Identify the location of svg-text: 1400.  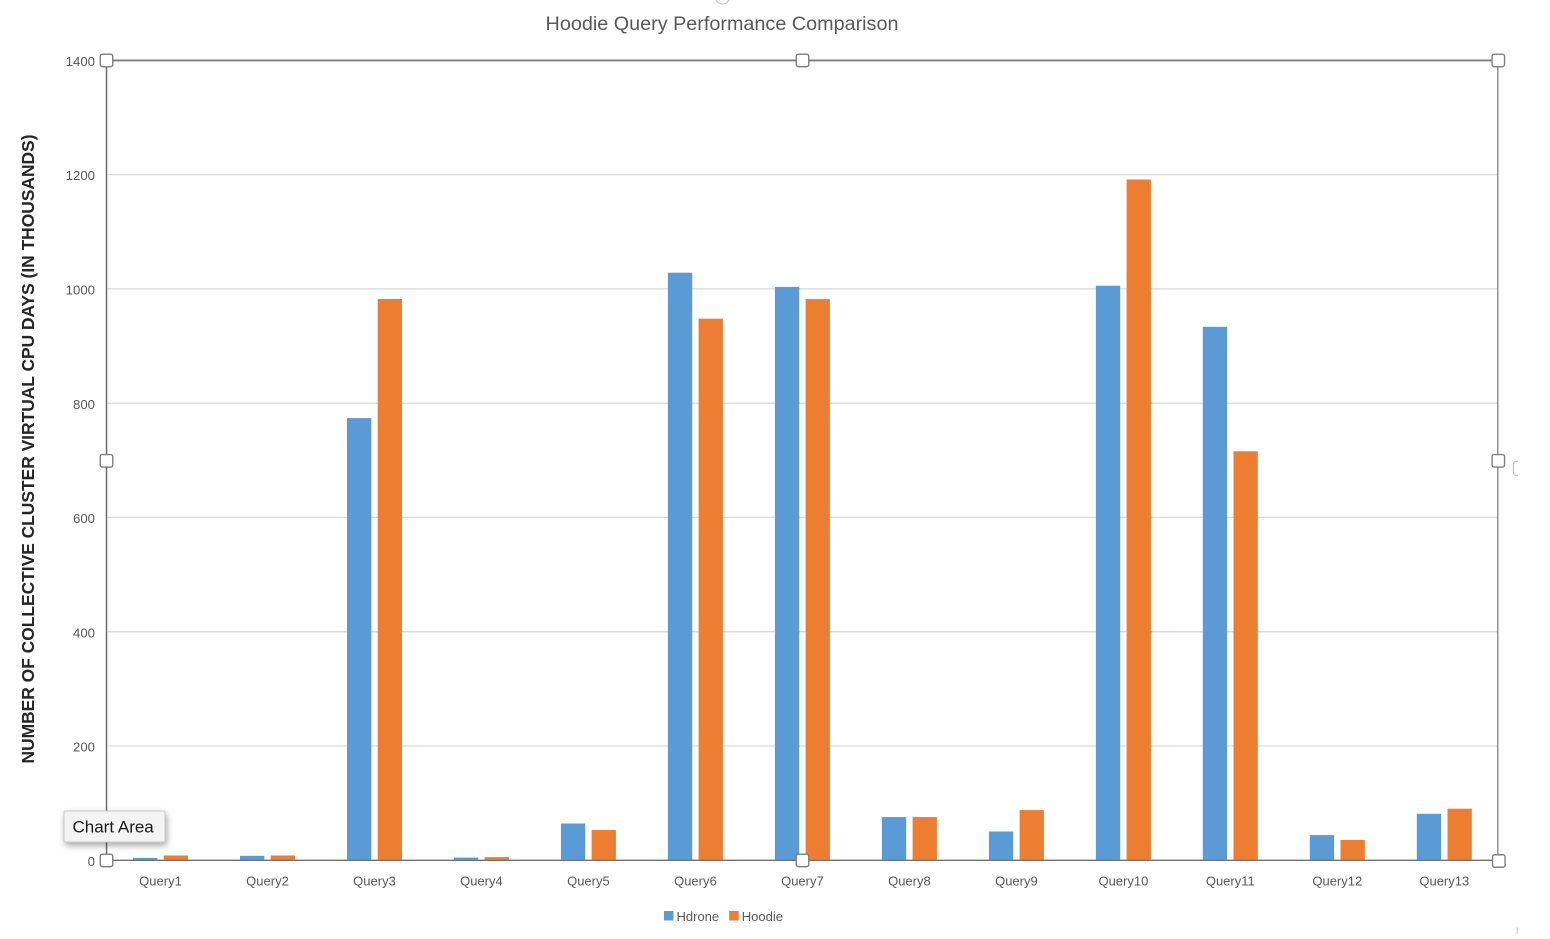
(80, 61).